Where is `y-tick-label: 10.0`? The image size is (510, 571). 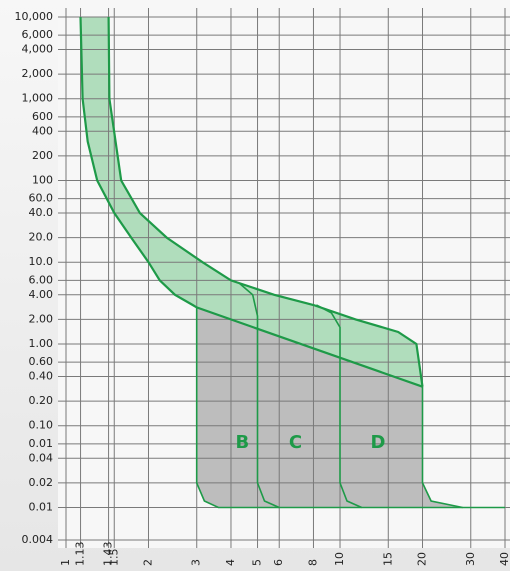 y-tick-label: 10.0 is located at coordinates (41, 261).